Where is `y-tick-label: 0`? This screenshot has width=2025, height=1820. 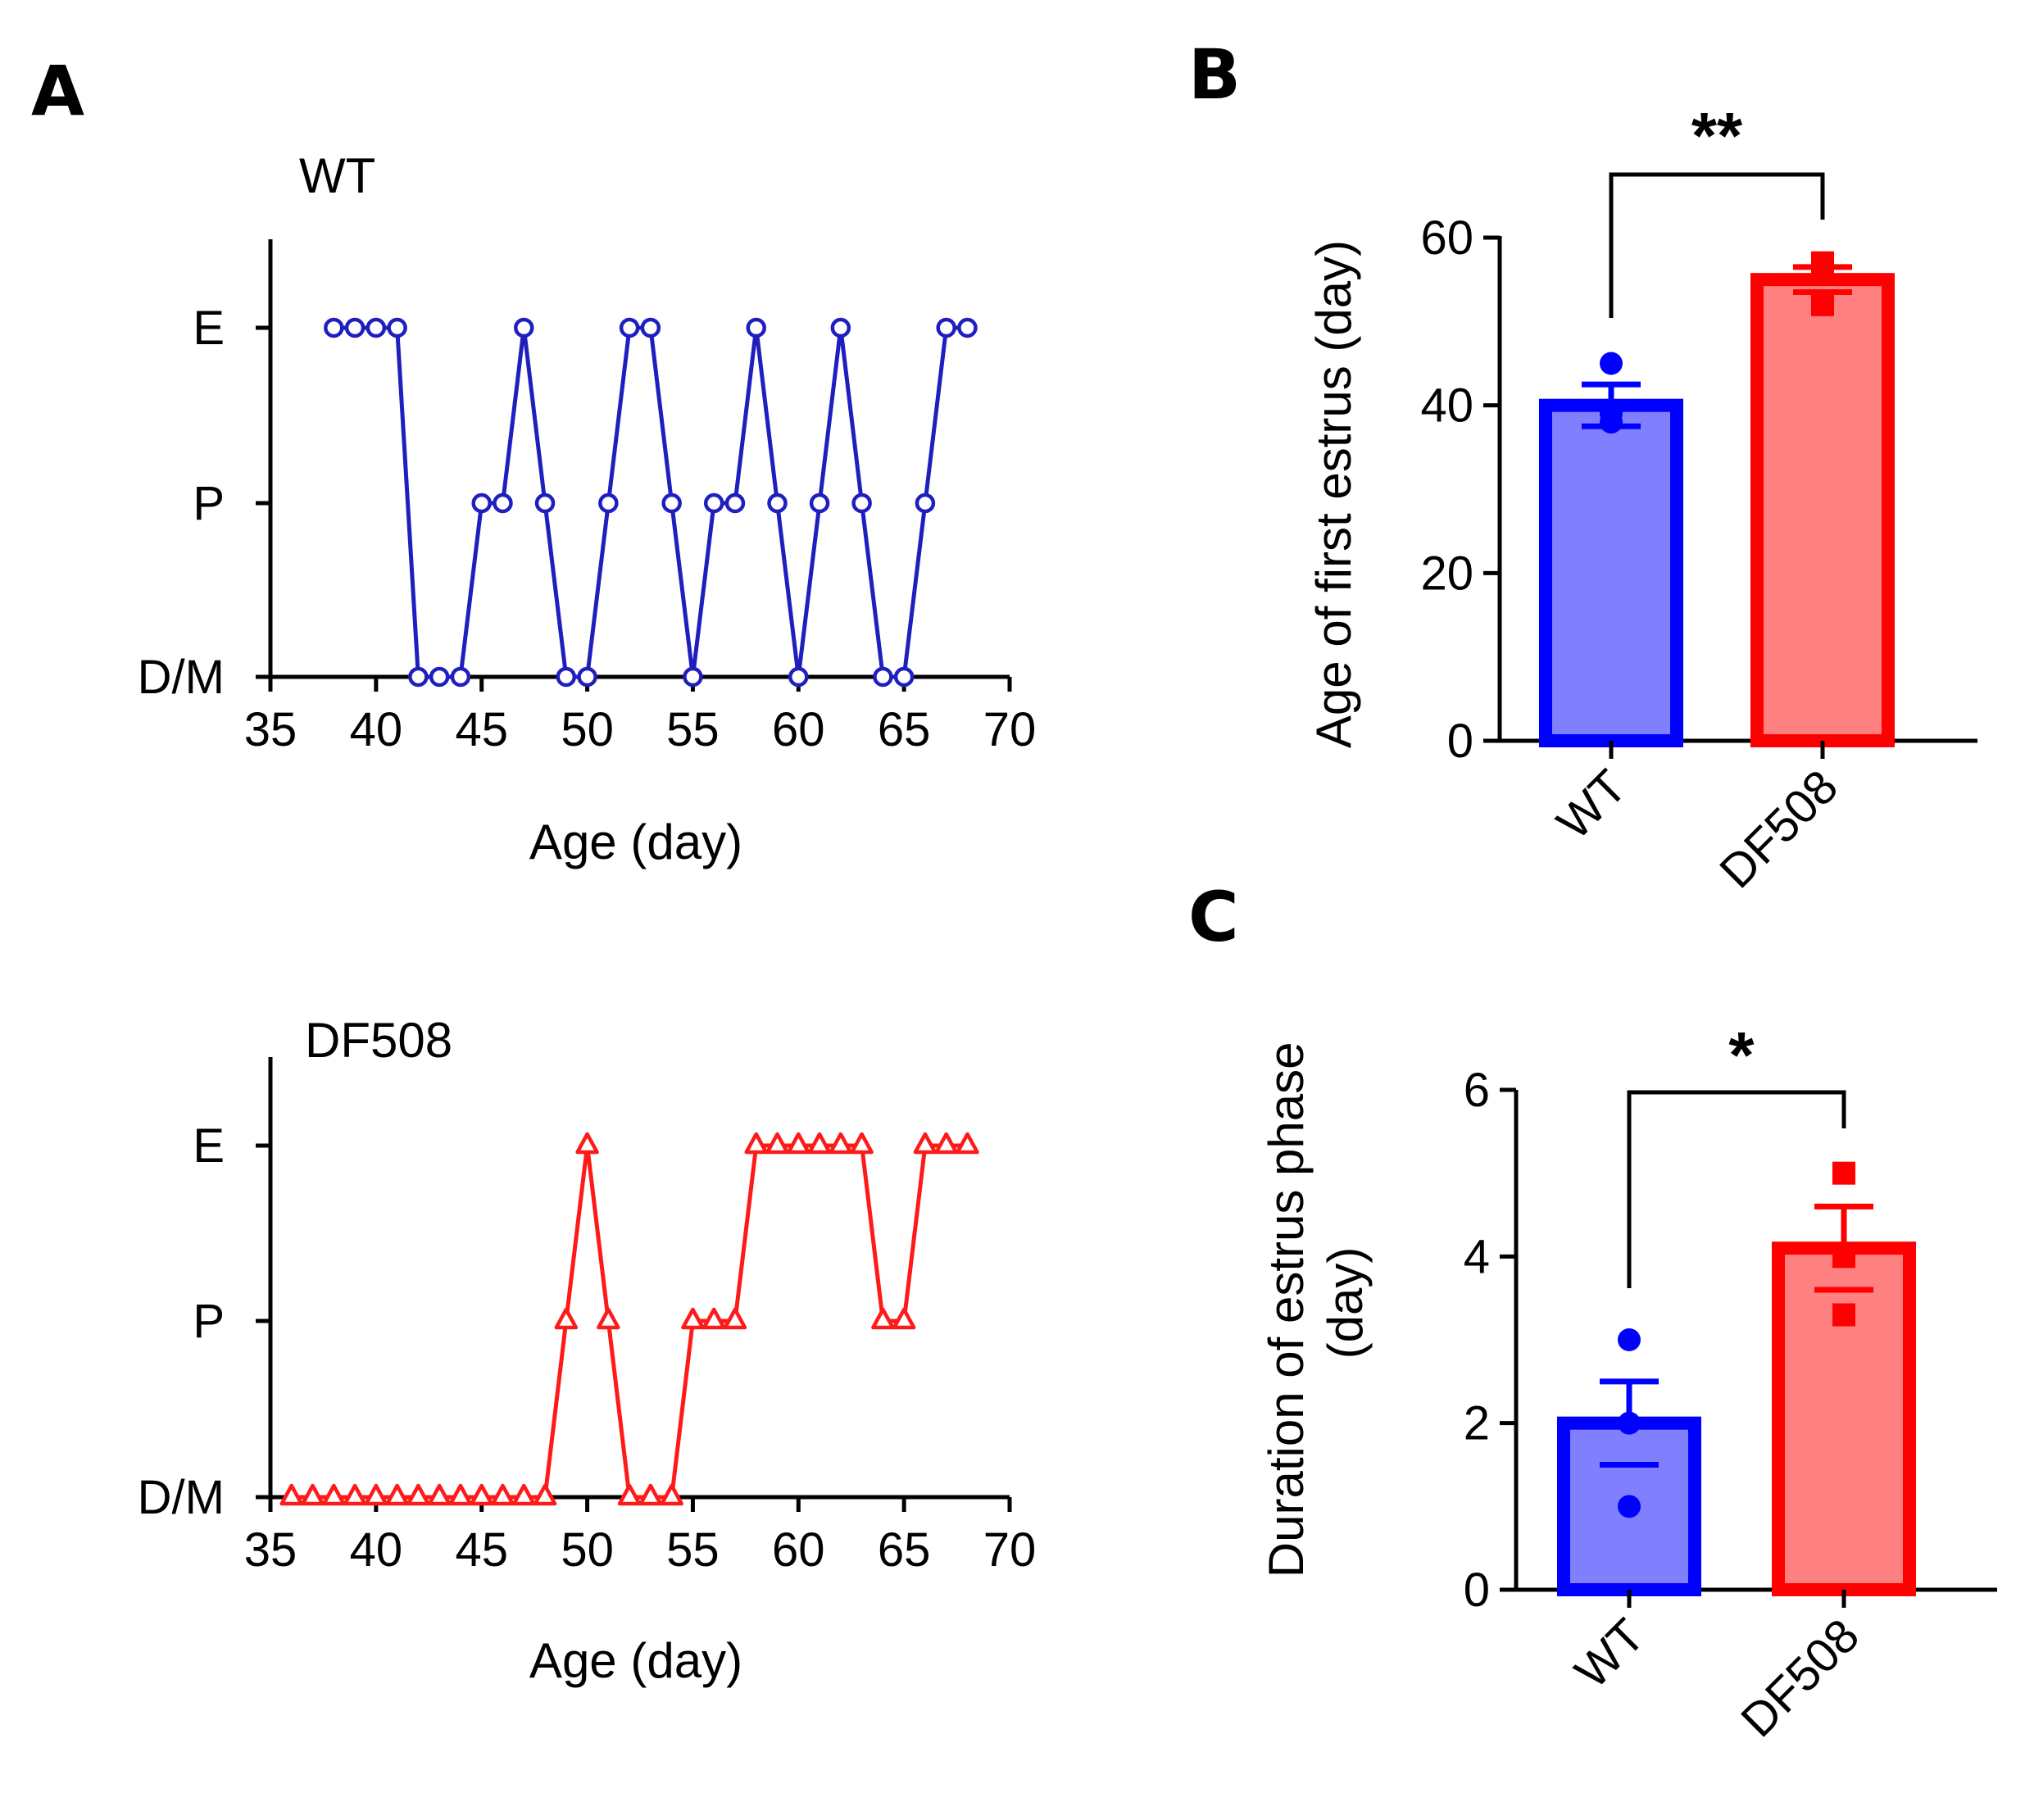
y-tick-label: 0 is located at coordinates (1460, 742).